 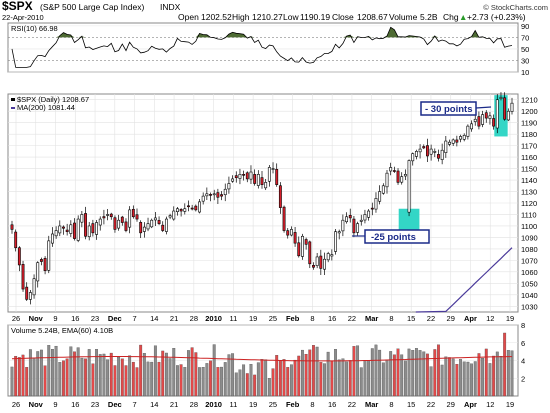 I want to click on open-label: Open, so click(x=188, y=17).